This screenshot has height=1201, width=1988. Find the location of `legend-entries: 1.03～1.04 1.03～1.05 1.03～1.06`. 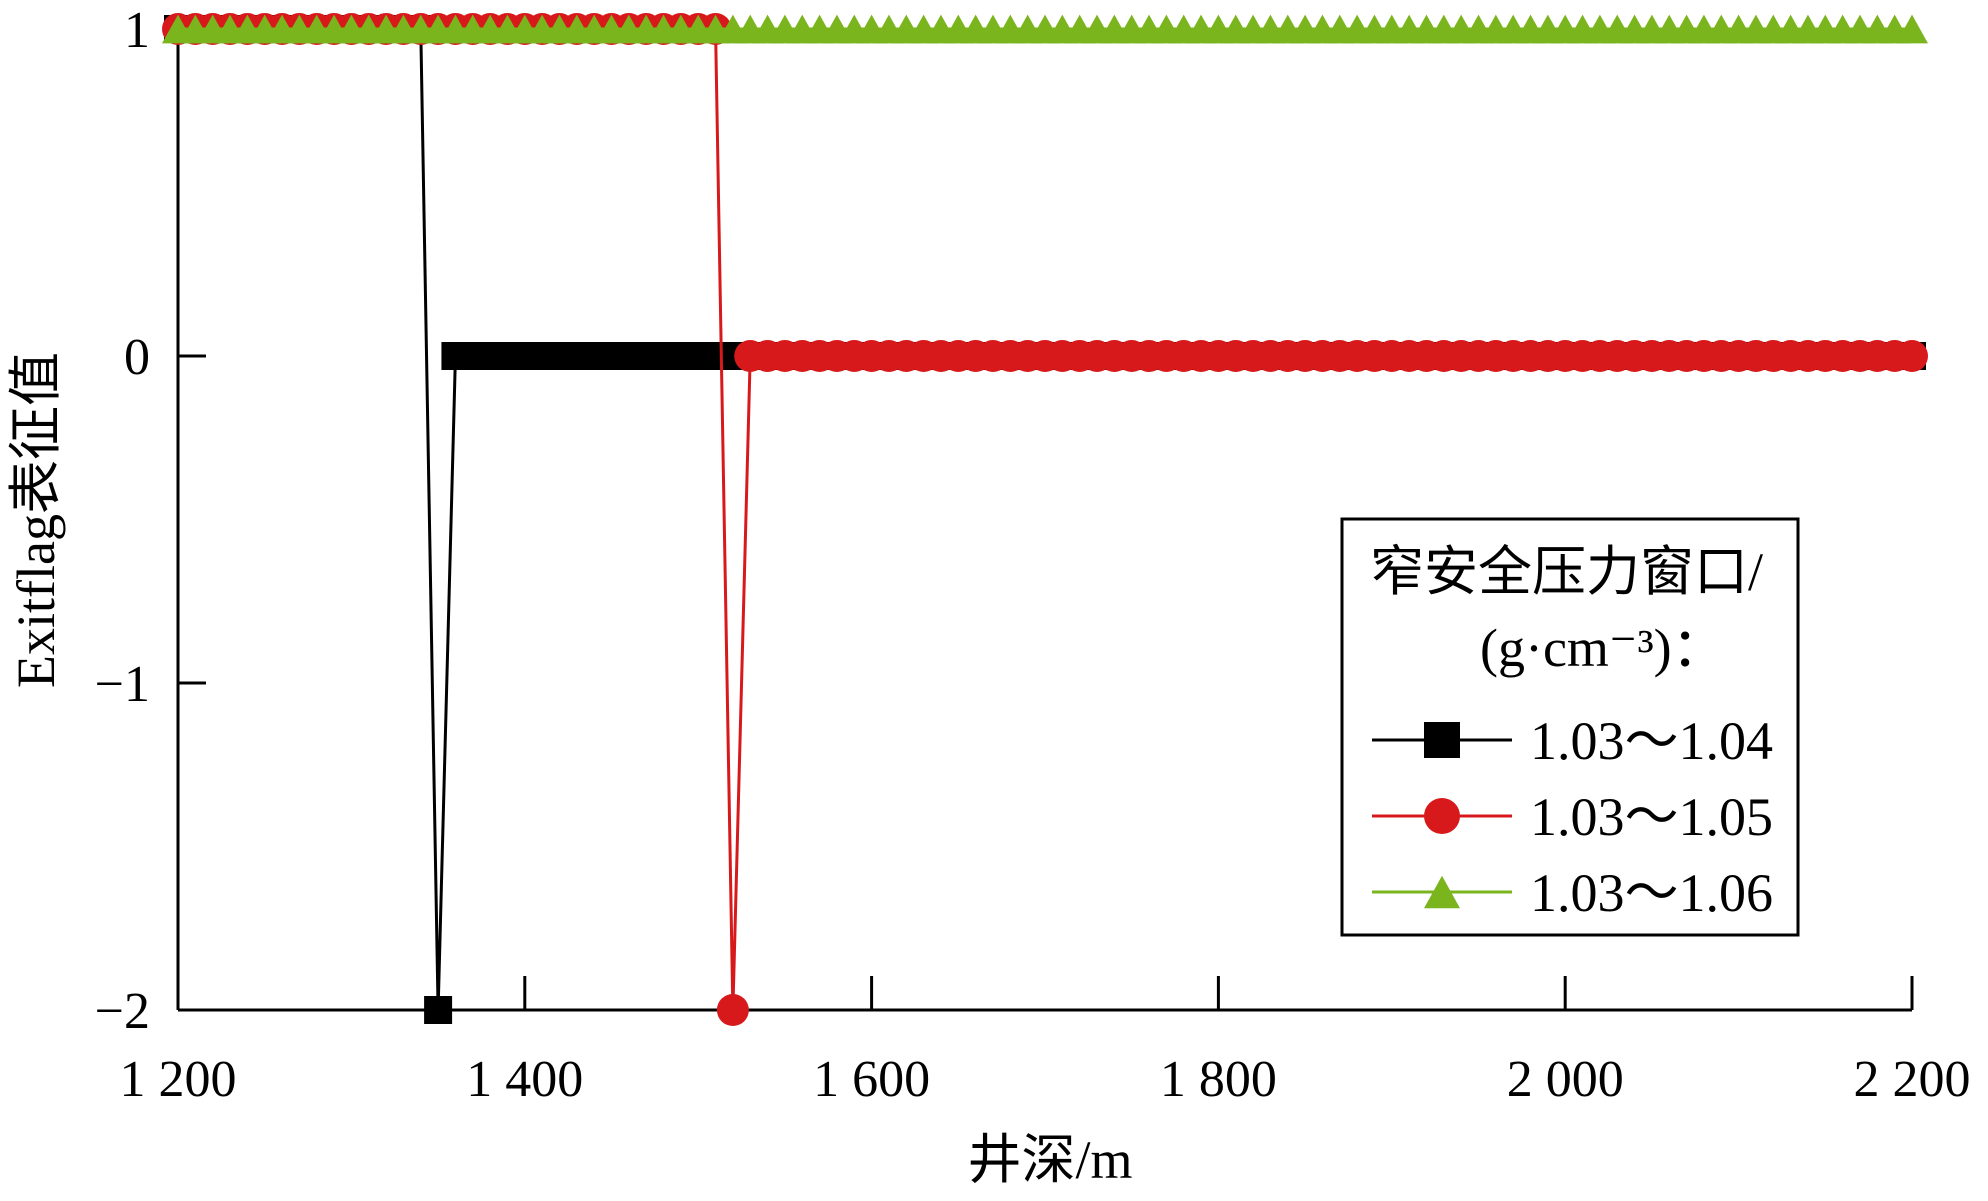

legend-entries: 1.03～1.04 1.03～1.05 1.03～1.06 is located at coordinates (1572, 817).